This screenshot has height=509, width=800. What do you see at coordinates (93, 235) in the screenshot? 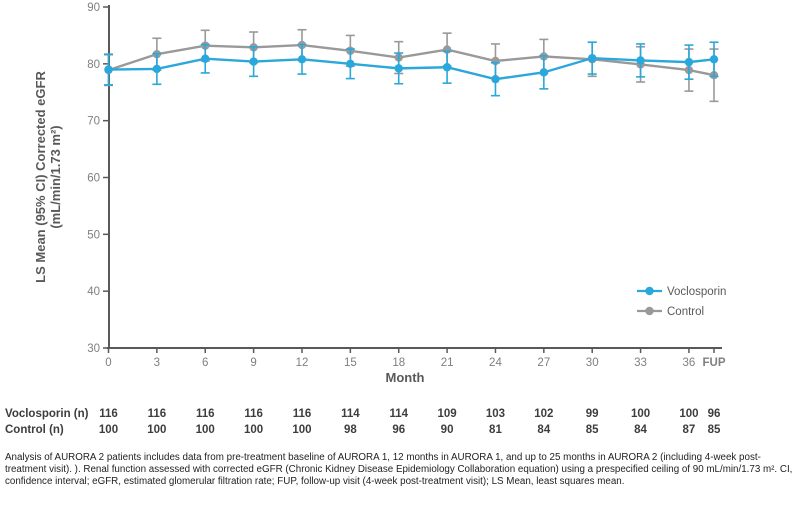
I see `y-tick-label: 50` at bounding box center [93, 235].